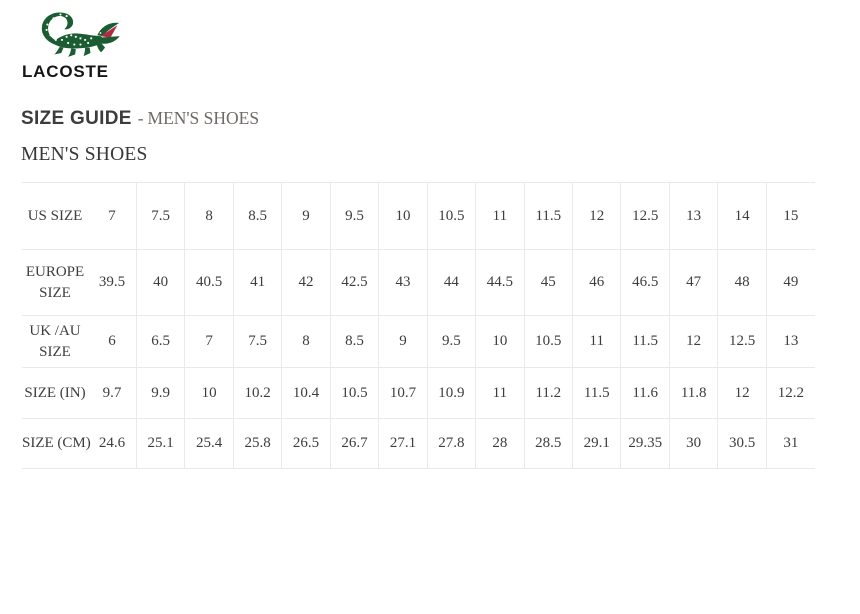  Describe the element at coordinates (790, 216) in the screenshot. I see `size-cell: 15` at that location.